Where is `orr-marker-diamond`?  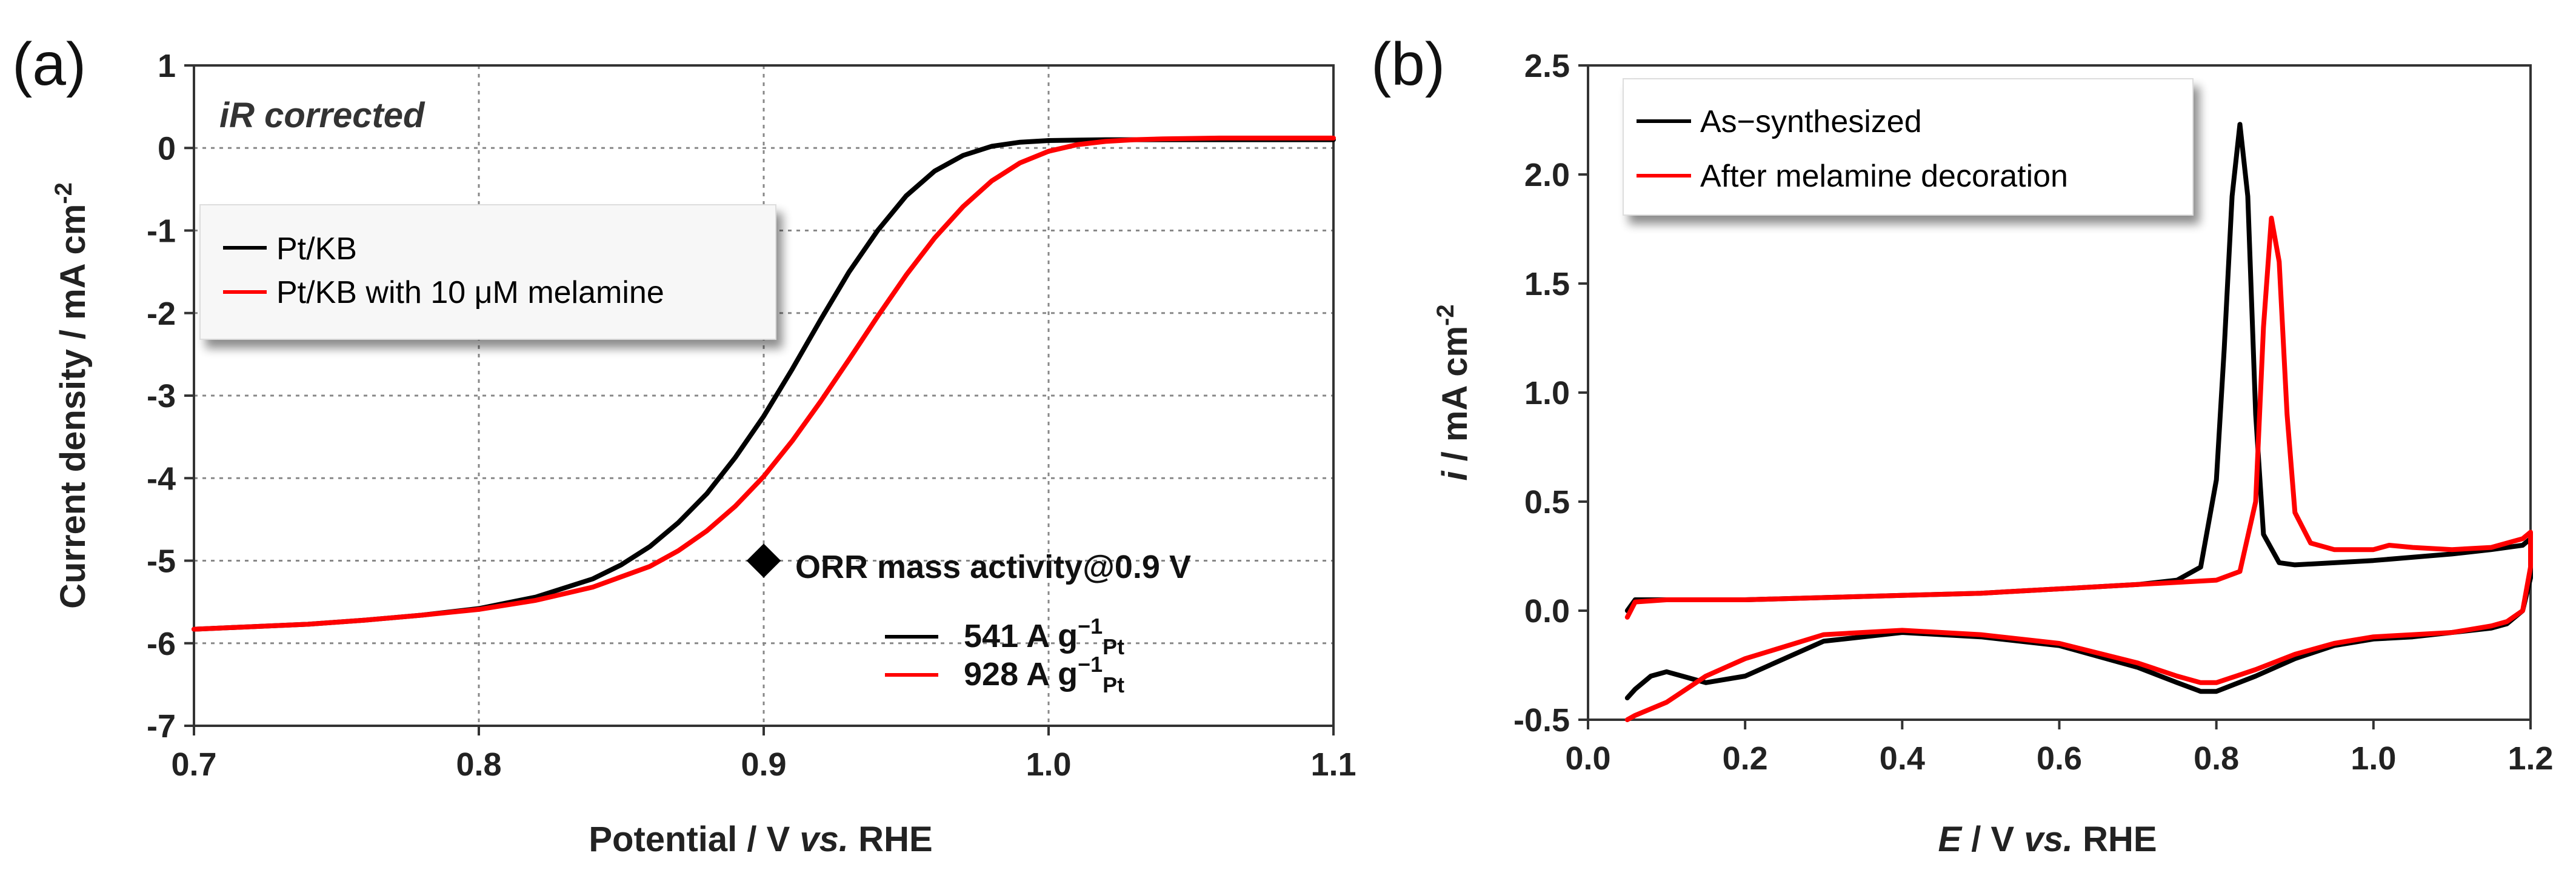 orr-marker-diamond is located at coordinates (763, 560).